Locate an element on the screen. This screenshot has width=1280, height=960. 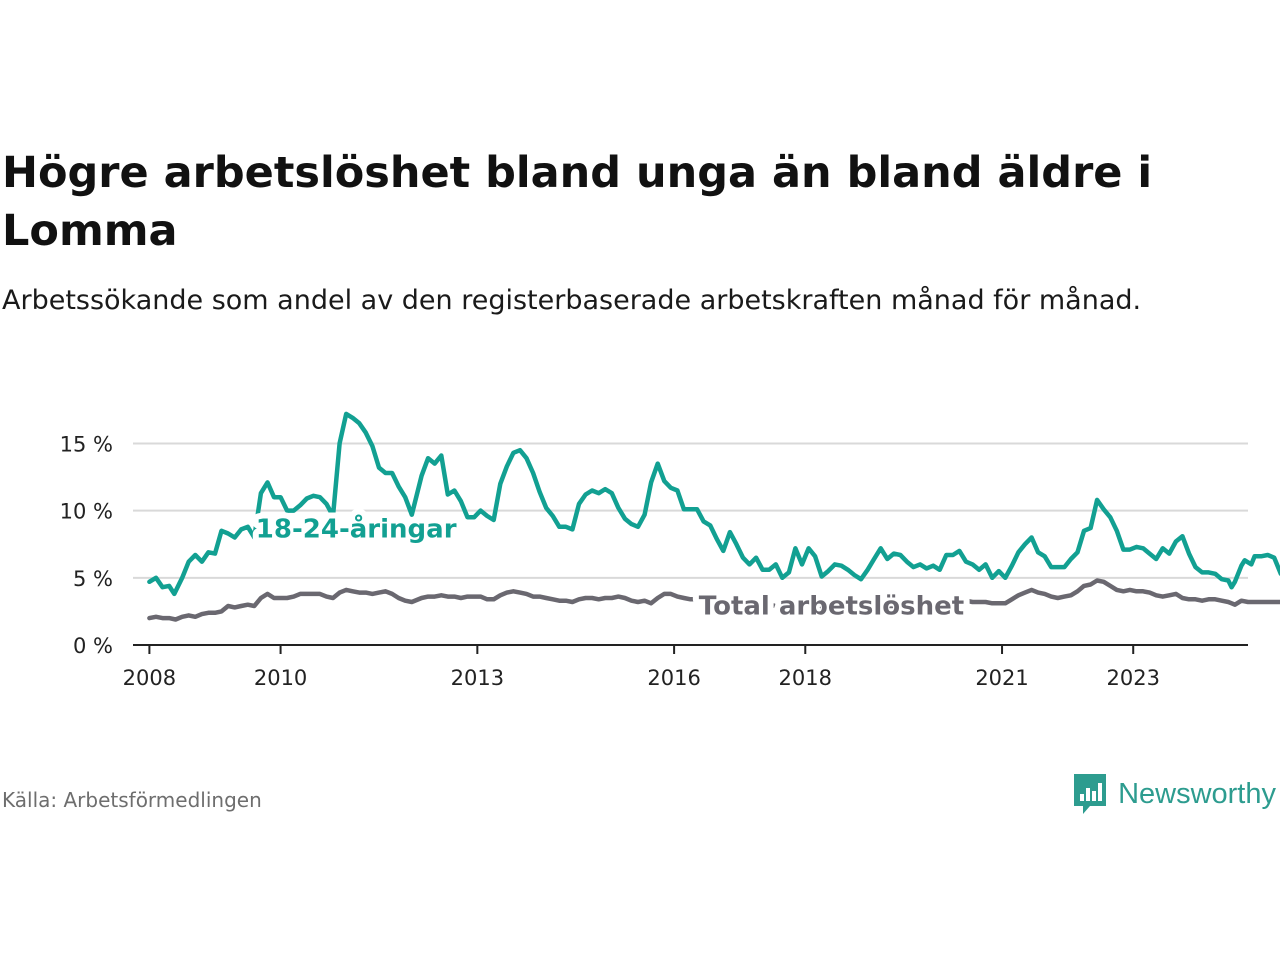
source-note: Källa: Arbetsförmedlingen is located at coordinates (132, 800).